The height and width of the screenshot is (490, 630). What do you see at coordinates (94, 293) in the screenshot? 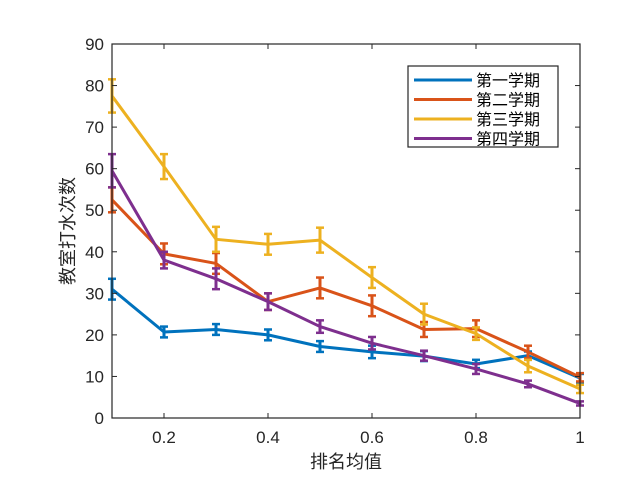
I see `y-tick-label: 30` at bounding box center [94, 293].